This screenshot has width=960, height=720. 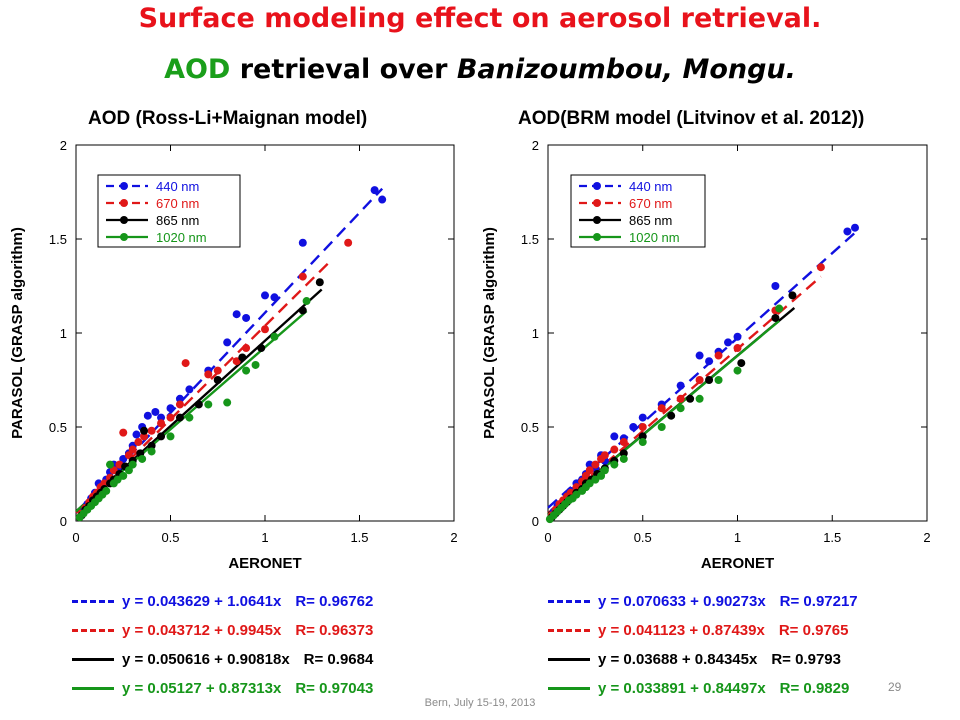 I want to click on slide-title-line2: AOD retrieval over Banizoumbou, Mongu., so click(x=480, y=70).